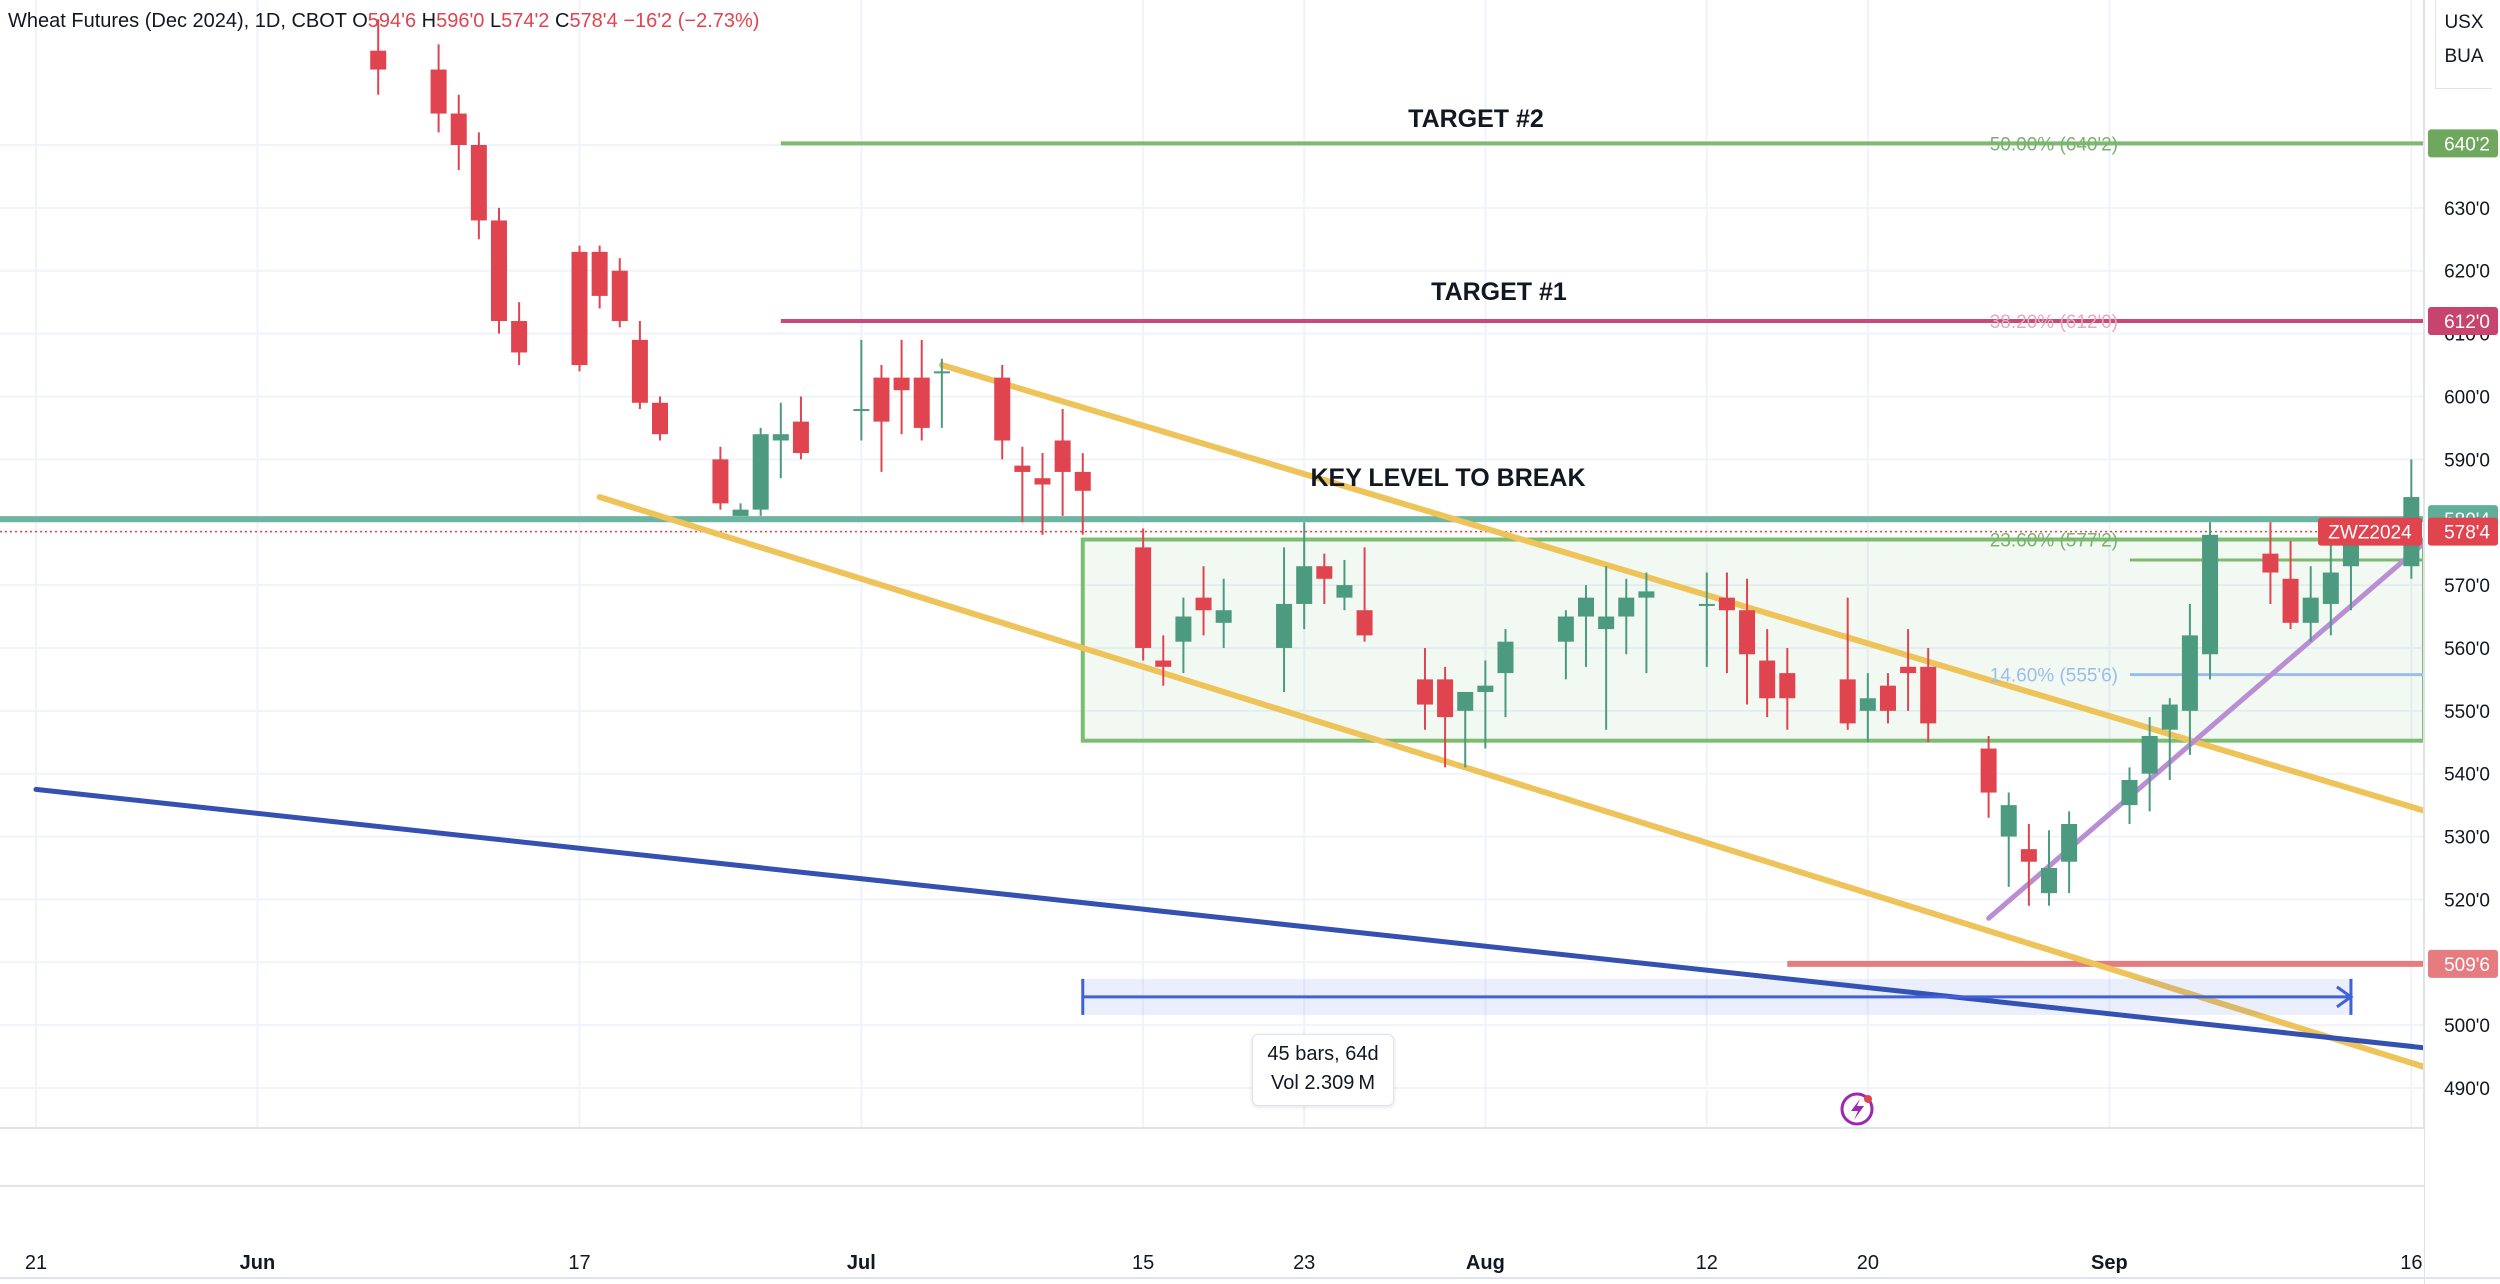 The height and width of the screenshot is (1284, 2500). What do you see at coordinates (2467, 533) in the screenshot?
I see `price-tag-label: 578'4` at bounding box center [2467, 533].